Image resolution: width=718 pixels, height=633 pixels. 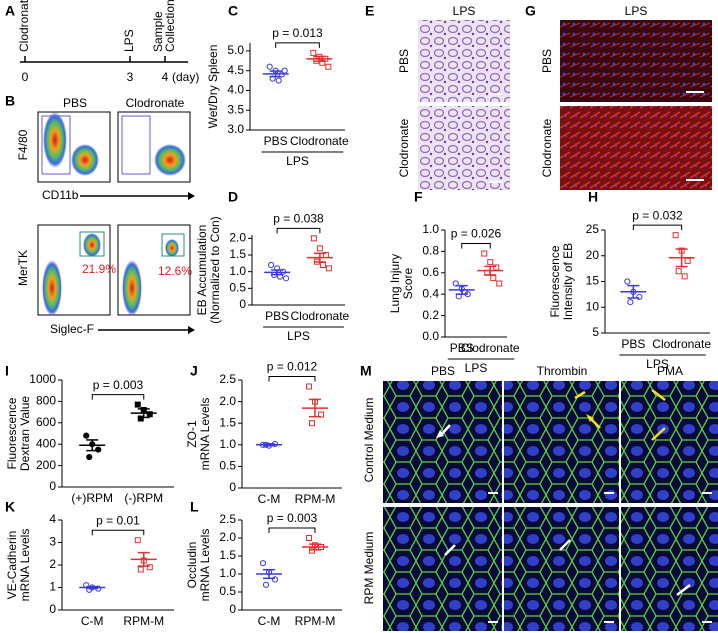 What do you see at coordinates (99, 269) in the screenshot?
I see `percentage: 21.9%` at bounding box center [99, 269].